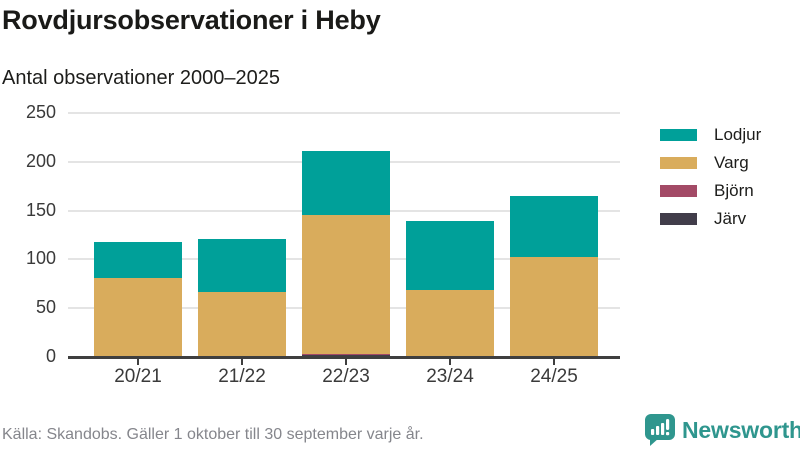  Describe the element at coordinates (40, 160) in the screenshot. I see `y-axis-label: 200` at that location.